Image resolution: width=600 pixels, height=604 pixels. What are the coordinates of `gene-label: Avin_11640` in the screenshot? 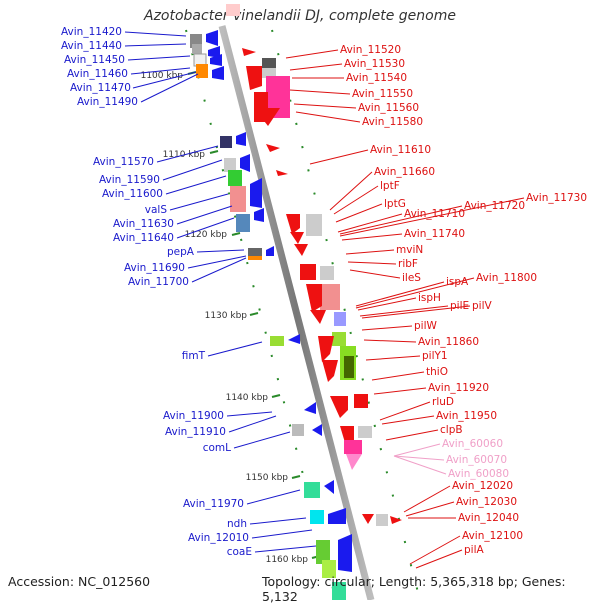 It's located at (143, 238).